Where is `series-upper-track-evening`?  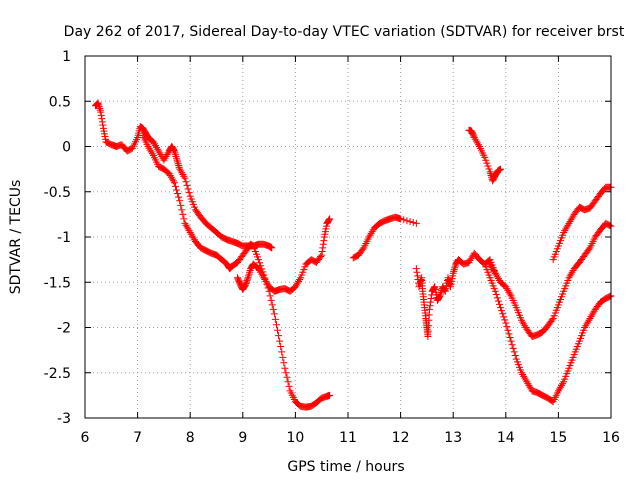 series-upper-track-evening is located at coordinates (582, 223).